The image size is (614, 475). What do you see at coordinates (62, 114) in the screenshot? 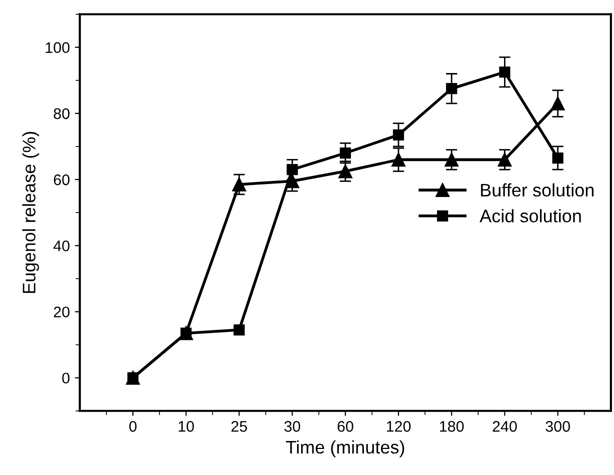
I see `y-tick-label: 80` at bounding box center [62, 114].